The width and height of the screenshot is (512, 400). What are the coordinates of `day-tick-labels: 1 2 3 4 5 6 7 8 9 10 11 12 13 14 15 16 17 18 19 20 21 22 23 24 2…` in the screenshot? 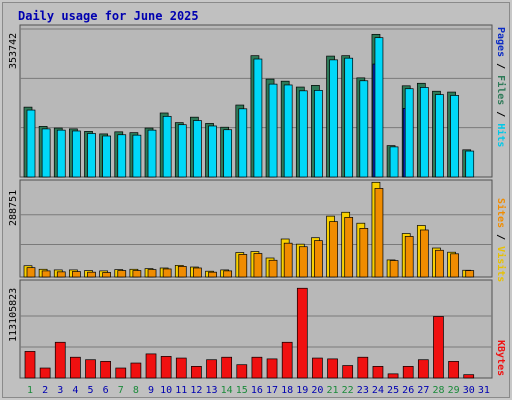 It's located at (258, 390).